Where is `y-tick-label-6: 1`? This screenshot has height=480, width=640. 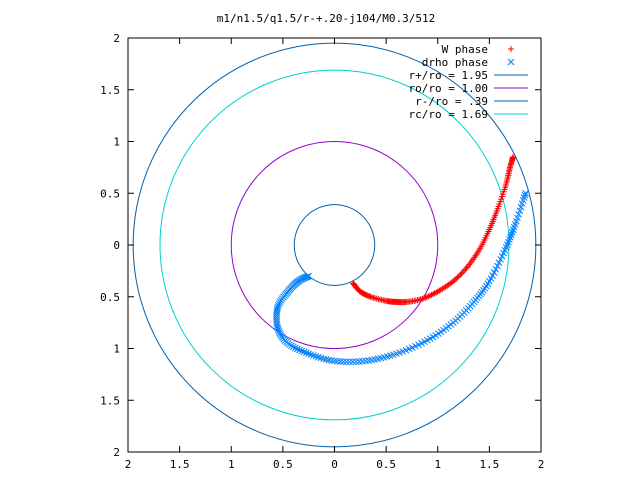 y-tick-label-6: 1 is located at coordinates (116, 142).